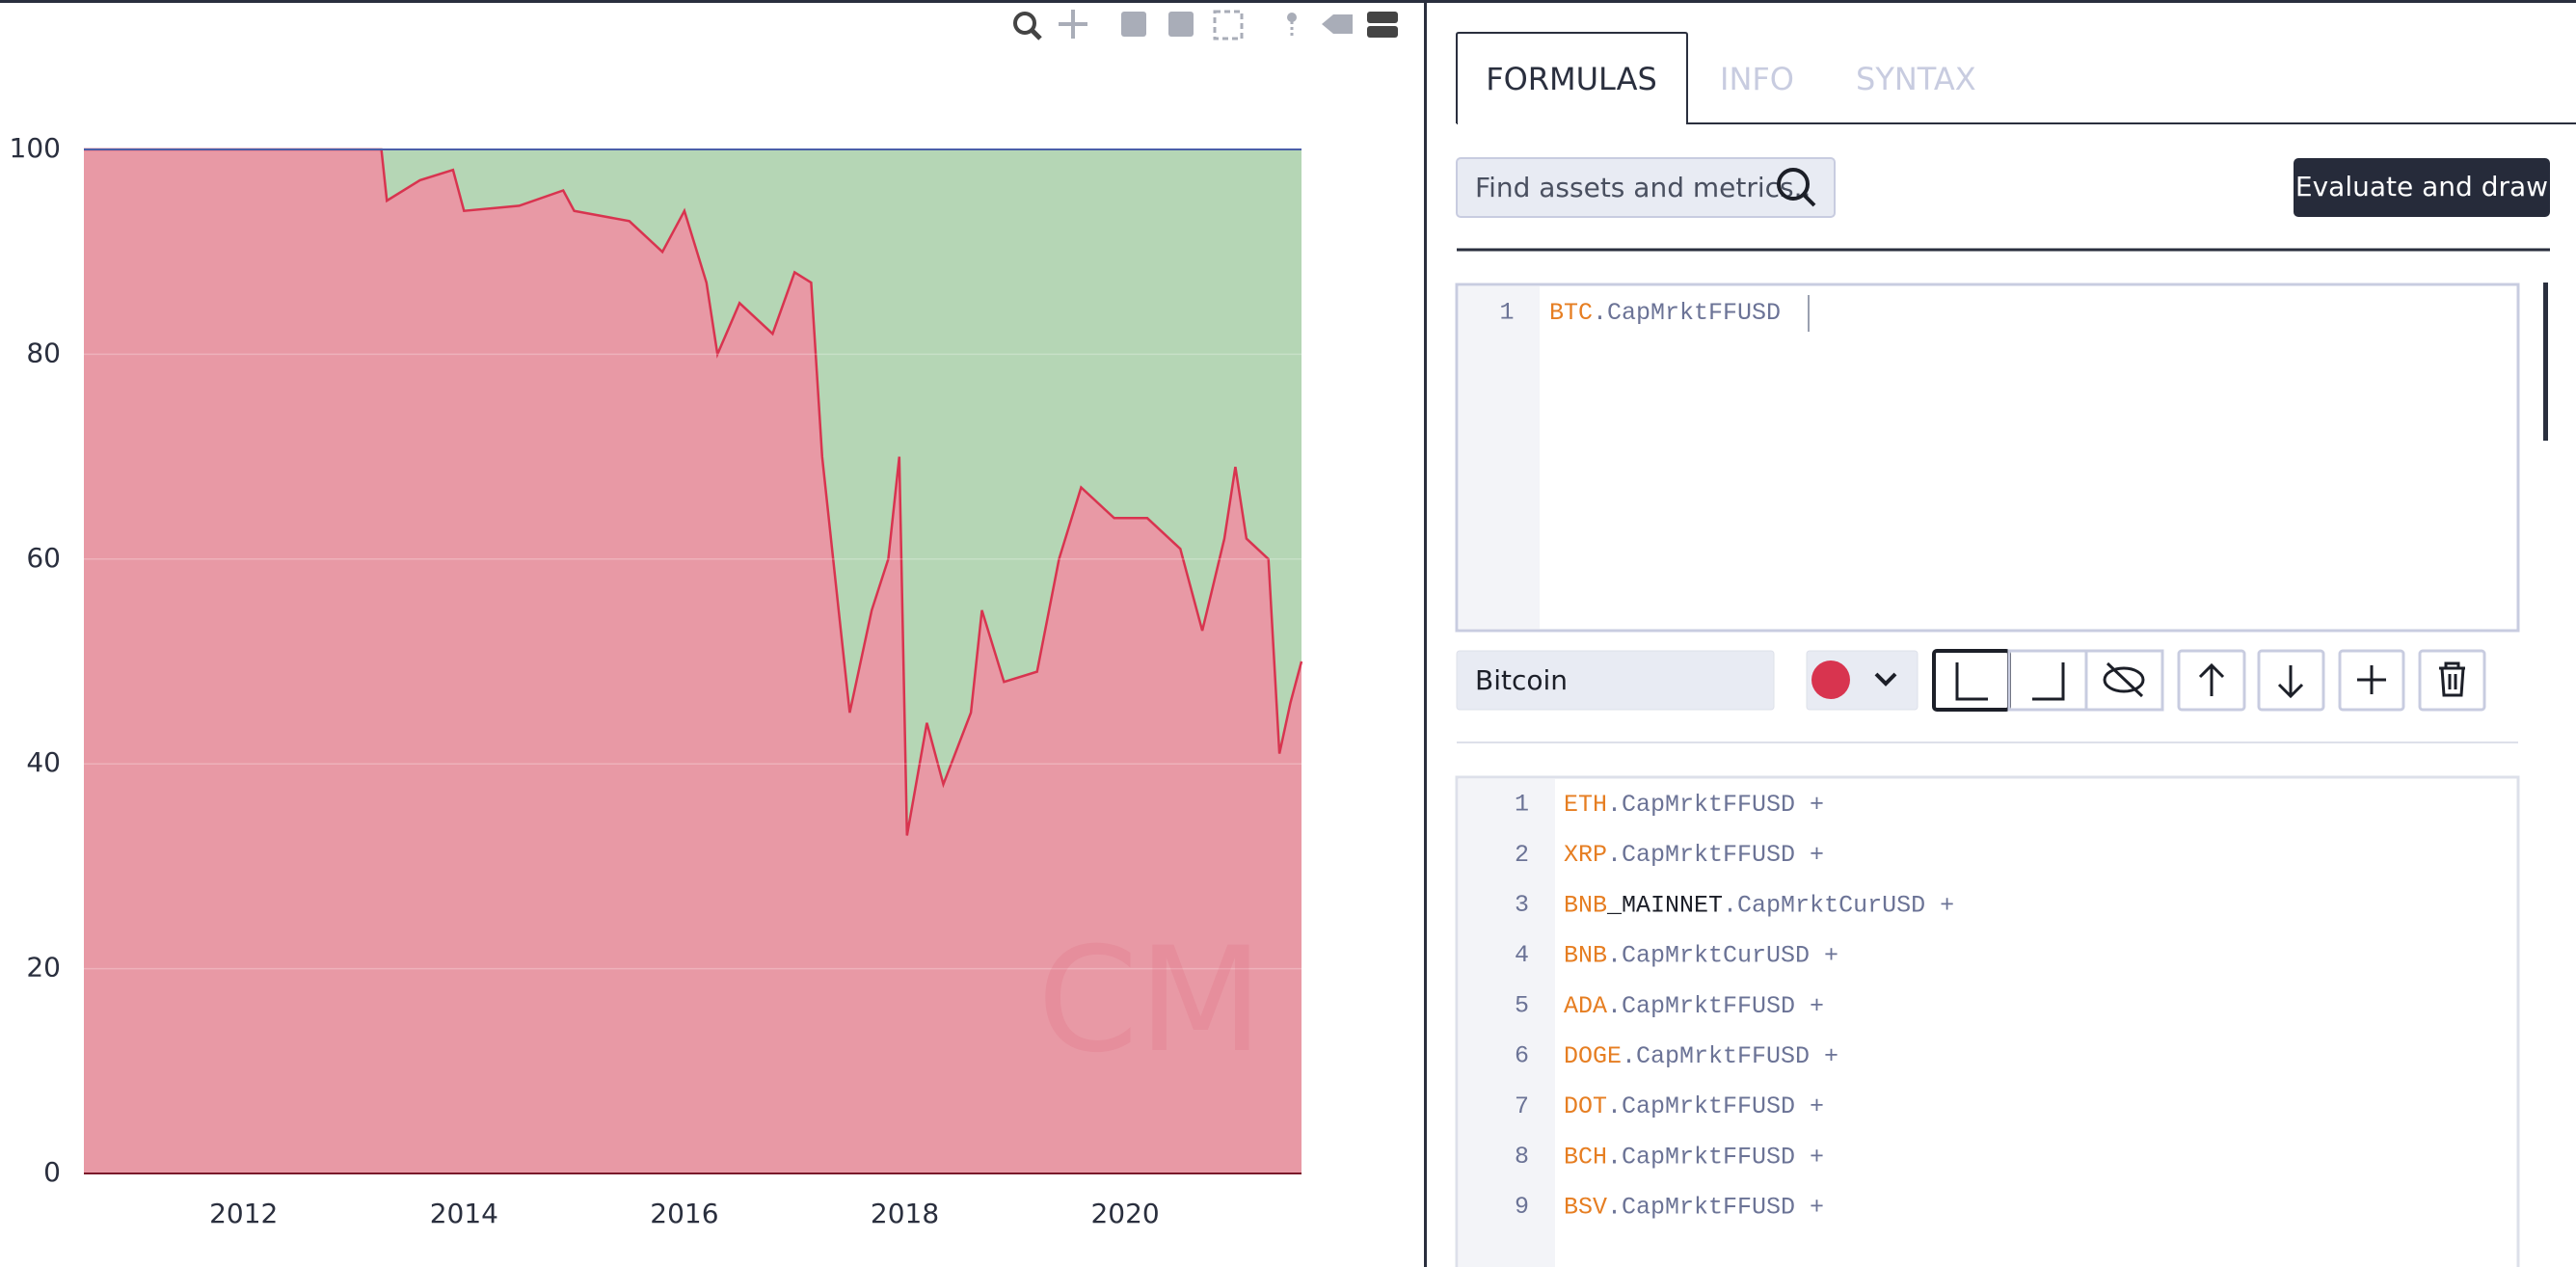 The height and width of the screenshot is (1267, 2576). I want to click on right-axis-button, so click(2048, 680).